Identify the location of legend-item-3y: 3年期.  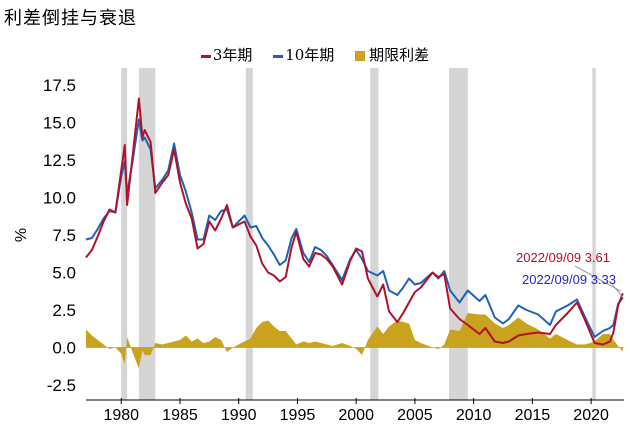
(226, 54).